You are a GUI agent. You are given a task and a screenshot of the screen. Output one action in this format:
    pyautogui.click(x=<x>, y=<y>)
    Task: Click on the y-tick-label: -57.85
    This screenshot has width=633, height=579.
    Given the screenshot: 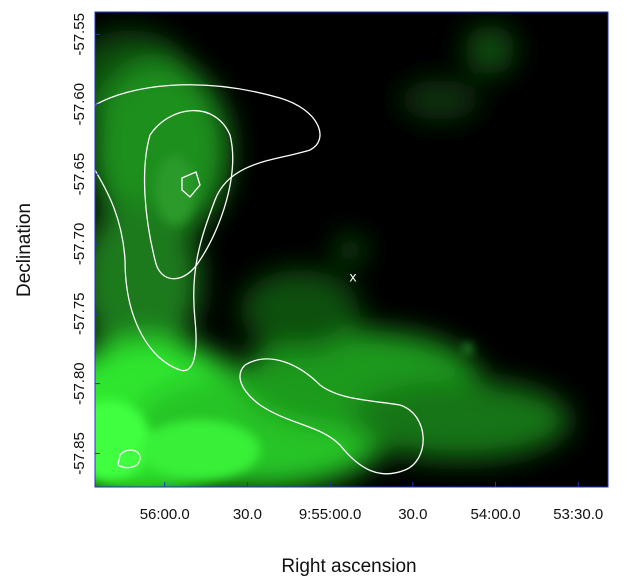 What is the action you would take?
    pyautogui.click(x=79, y=453)
    